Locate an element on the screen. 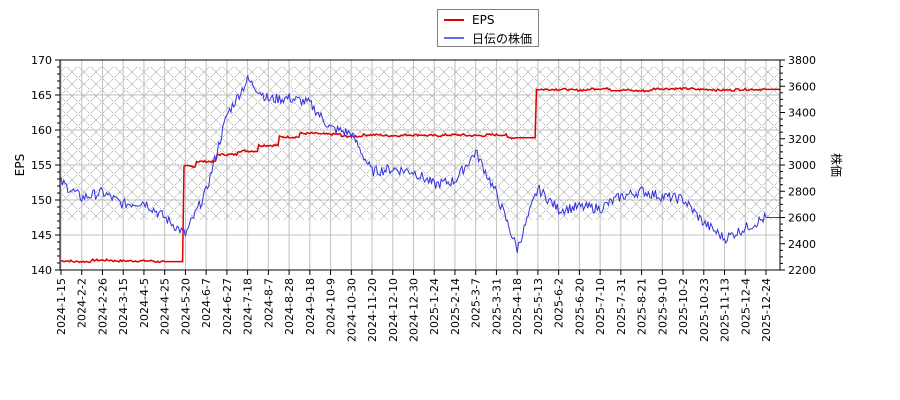 This screenshot has width=900, height=400. x-tick-label: 2024-8-28 is located at coordinates (289, 306).